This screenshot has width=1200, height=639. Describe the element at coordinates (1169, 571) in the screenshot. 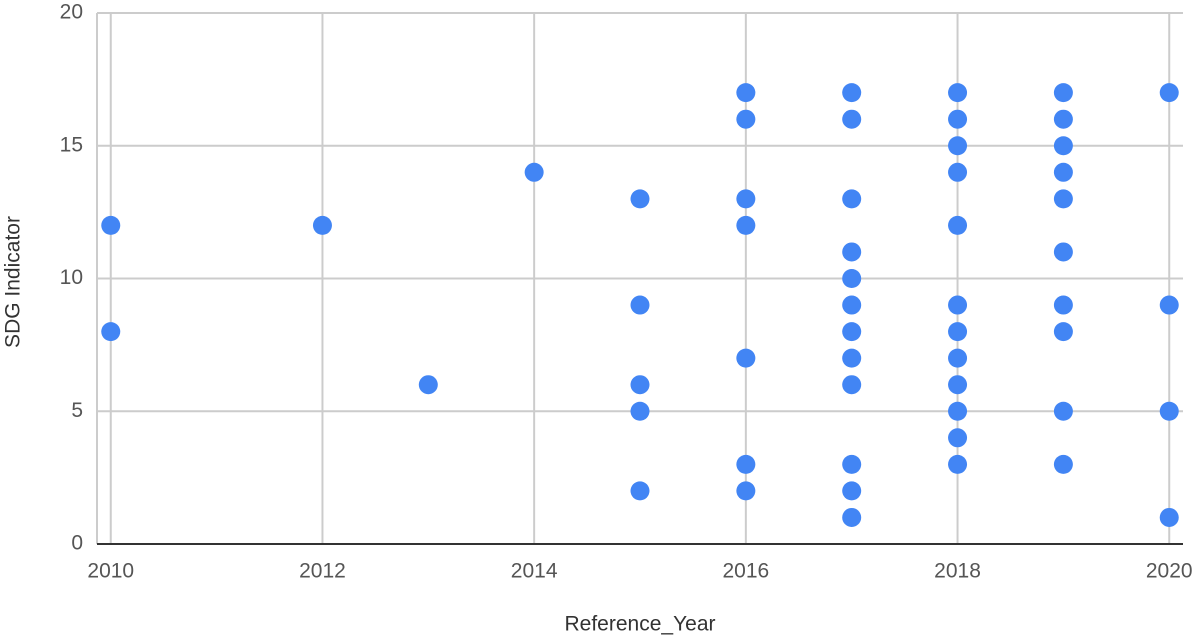

I see `x-tick-label: 2020` at that location.